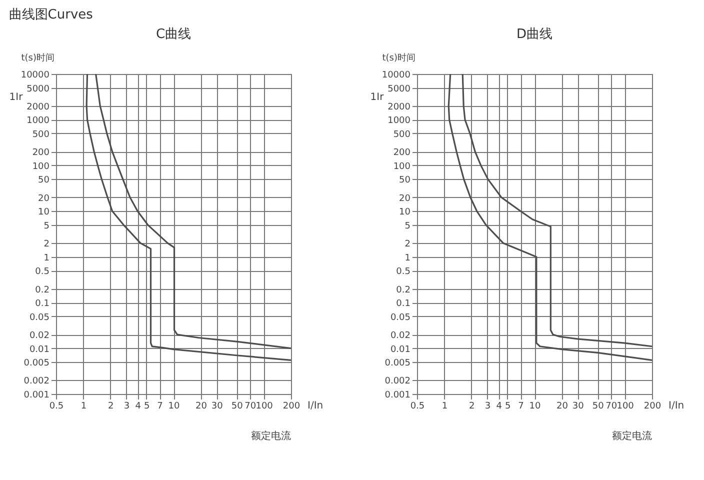  What do you see at coordinates (51, 15) in the screenshot?
I see `text: 曲线图Curves` at bounding box center [51, 15].